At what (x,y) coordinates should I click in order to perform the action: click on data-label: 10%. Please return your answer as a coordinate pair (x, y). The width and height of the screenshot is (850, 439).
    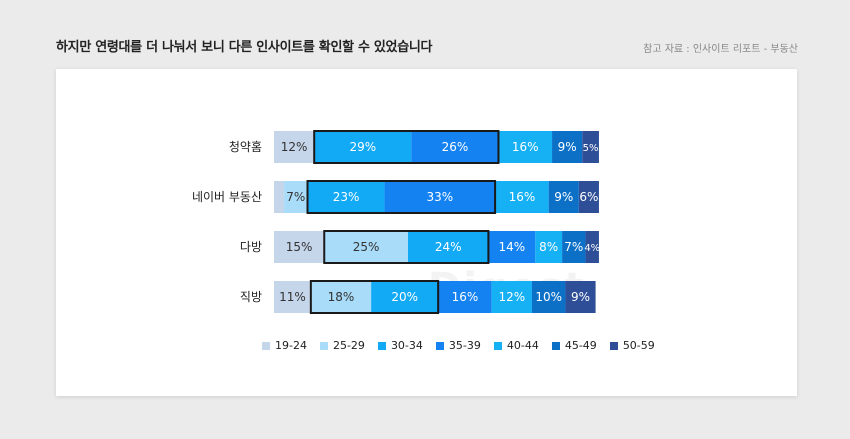
    Looking at the image, I should click on (548, 297).